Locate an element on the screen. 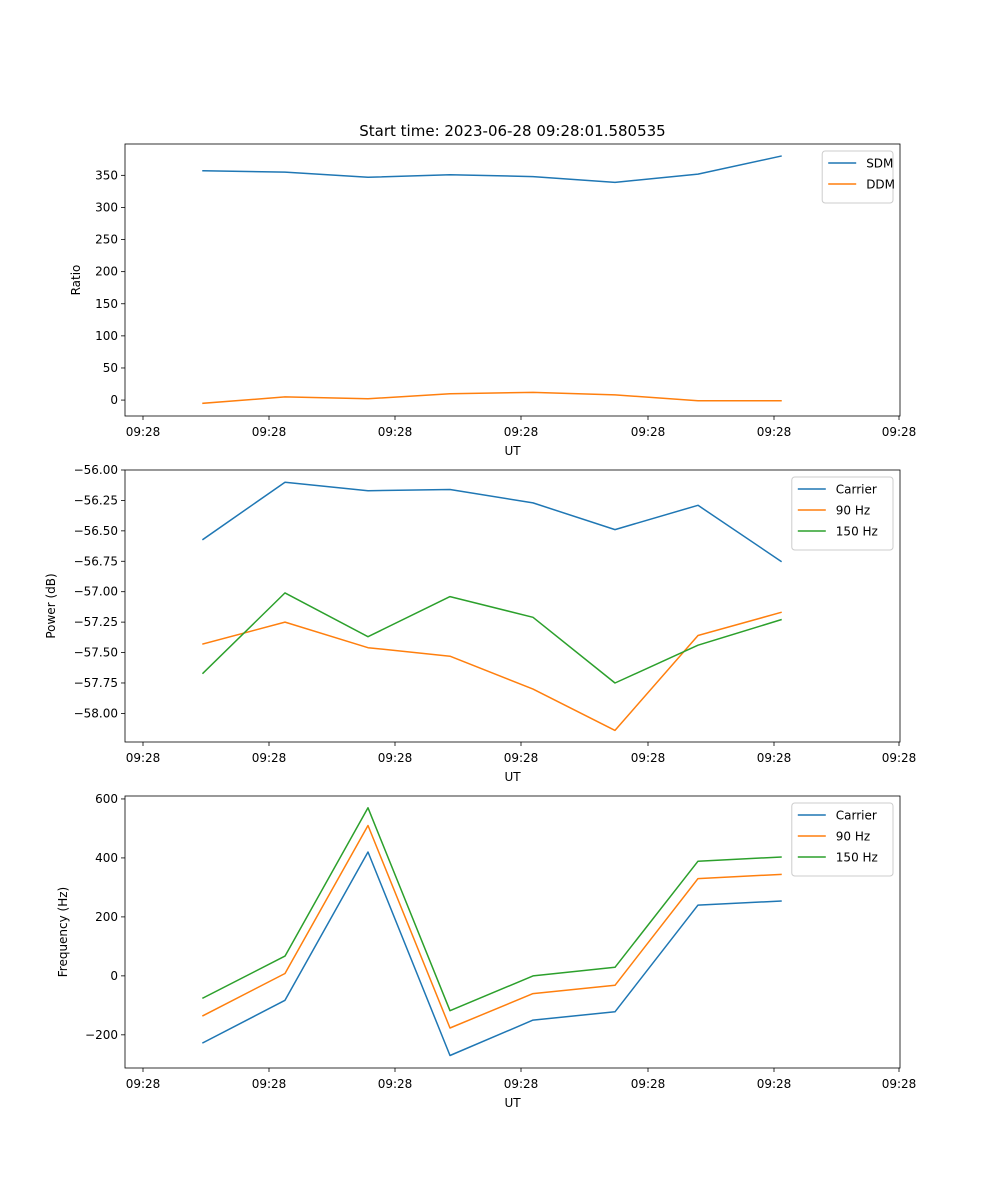 This screenshot has height=1200, width=1000. y-axis-label: Frequency (Hz) is located at coordinates (63, 932).